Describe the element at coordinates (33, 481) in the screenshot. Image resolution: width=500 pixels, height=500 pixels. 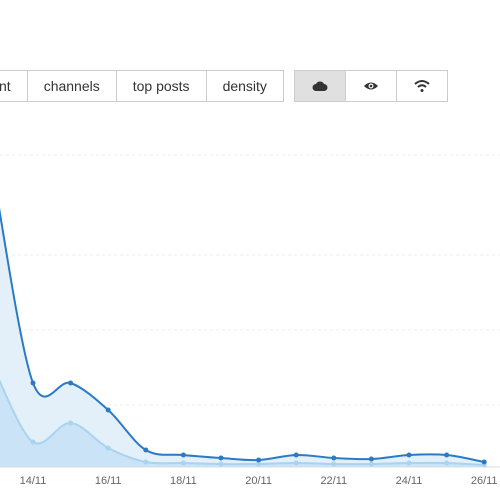
I see `x-tick-label: 14/11` at that location.